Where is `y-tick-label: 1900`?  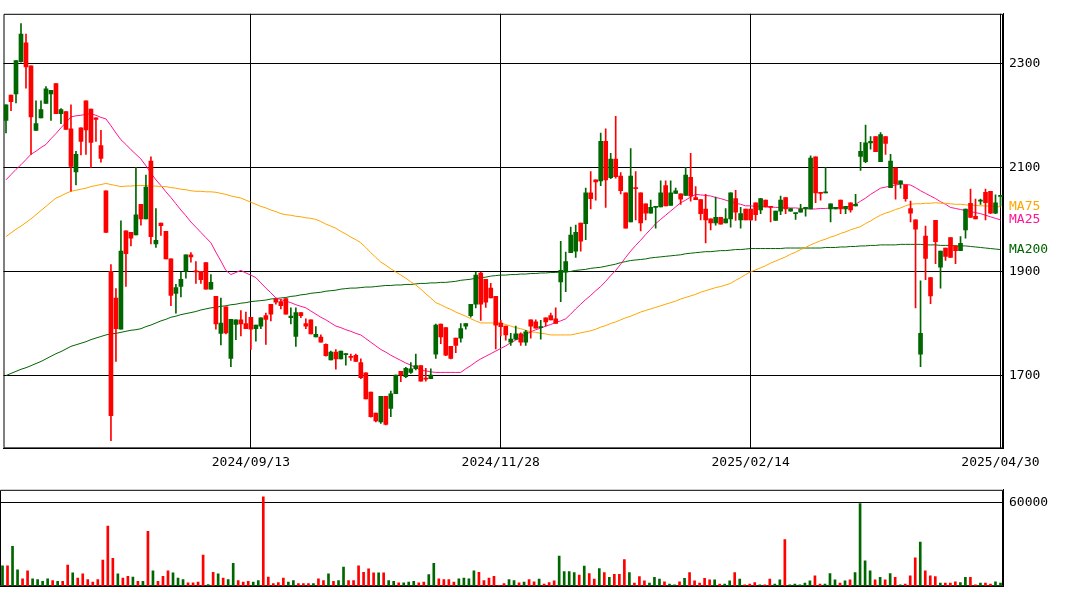 y-tick-label: 1900 is located at coordinates (1025, 270).